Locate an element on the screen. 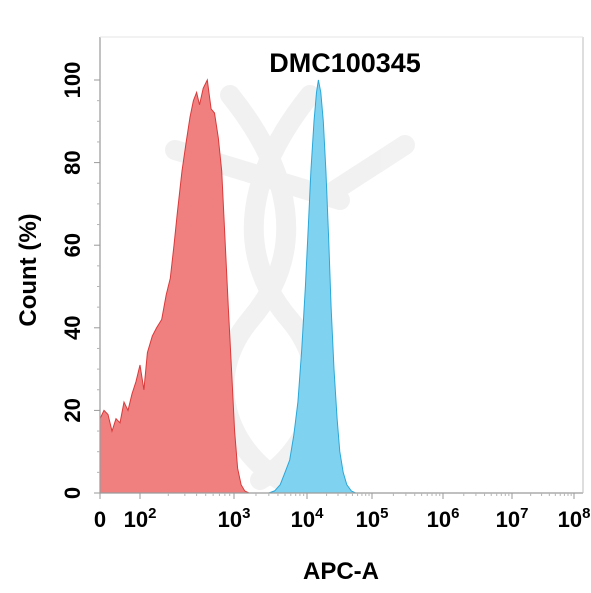 Image resolution: width=591 pixels, height=593 pixels. y-tick-label-60: 60 is located at coordinates (72, 245).